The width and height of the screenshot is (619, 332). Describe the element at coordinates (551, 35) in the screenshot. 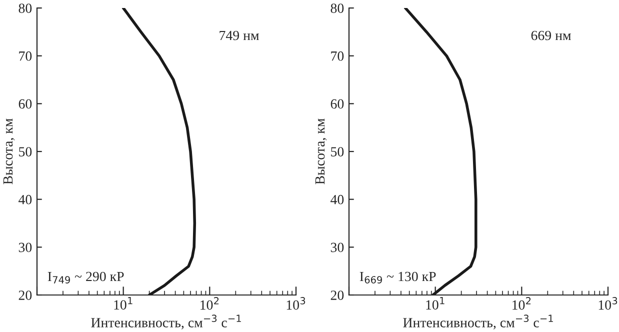

I see `annotation: 669 нм` at that location.